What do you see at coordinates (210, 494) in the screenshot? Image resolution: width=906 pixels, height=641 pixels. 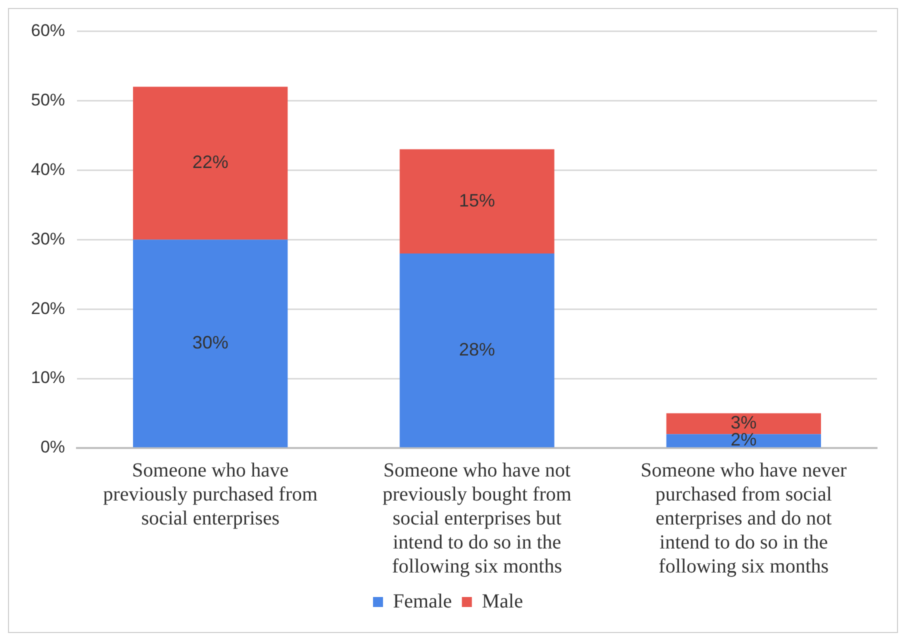 I see `x-tick-label: Someone who have previously purchased from social enterprises` at bounding box center [210, 494].